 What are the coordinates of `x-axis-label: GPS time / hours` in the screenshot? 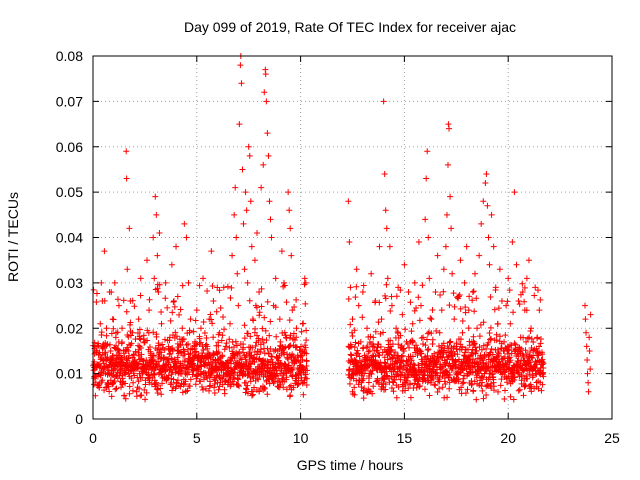 It's located at (350, 465).